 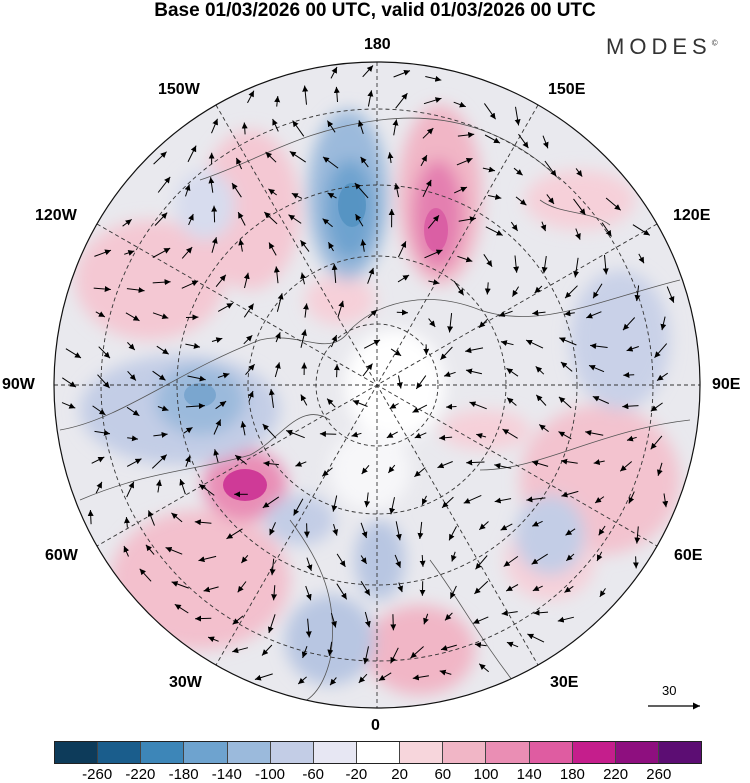 What do you see at coordinates (616, 774) in the screenshot?
I see `colorbar-tick-label: 220` at bounding box center [616, 774].